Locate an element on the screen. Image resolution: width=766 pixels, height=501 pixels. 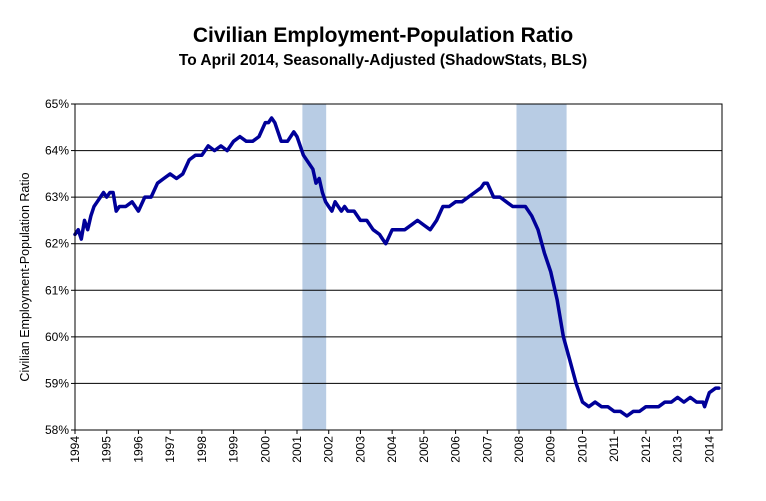
y-tick-label: 60% is located at coordinates (57, 337).